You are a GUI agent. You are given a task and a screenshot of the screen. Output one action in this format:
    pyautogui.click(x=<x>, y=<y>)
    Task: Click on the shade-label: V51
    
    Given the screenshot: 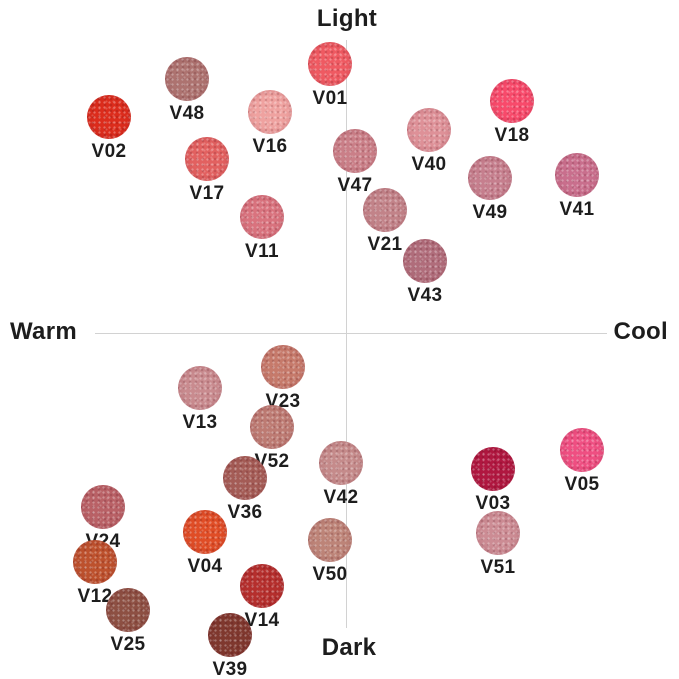 What is the action you would take?
    pyautogui.click(x=498, y=567)
    